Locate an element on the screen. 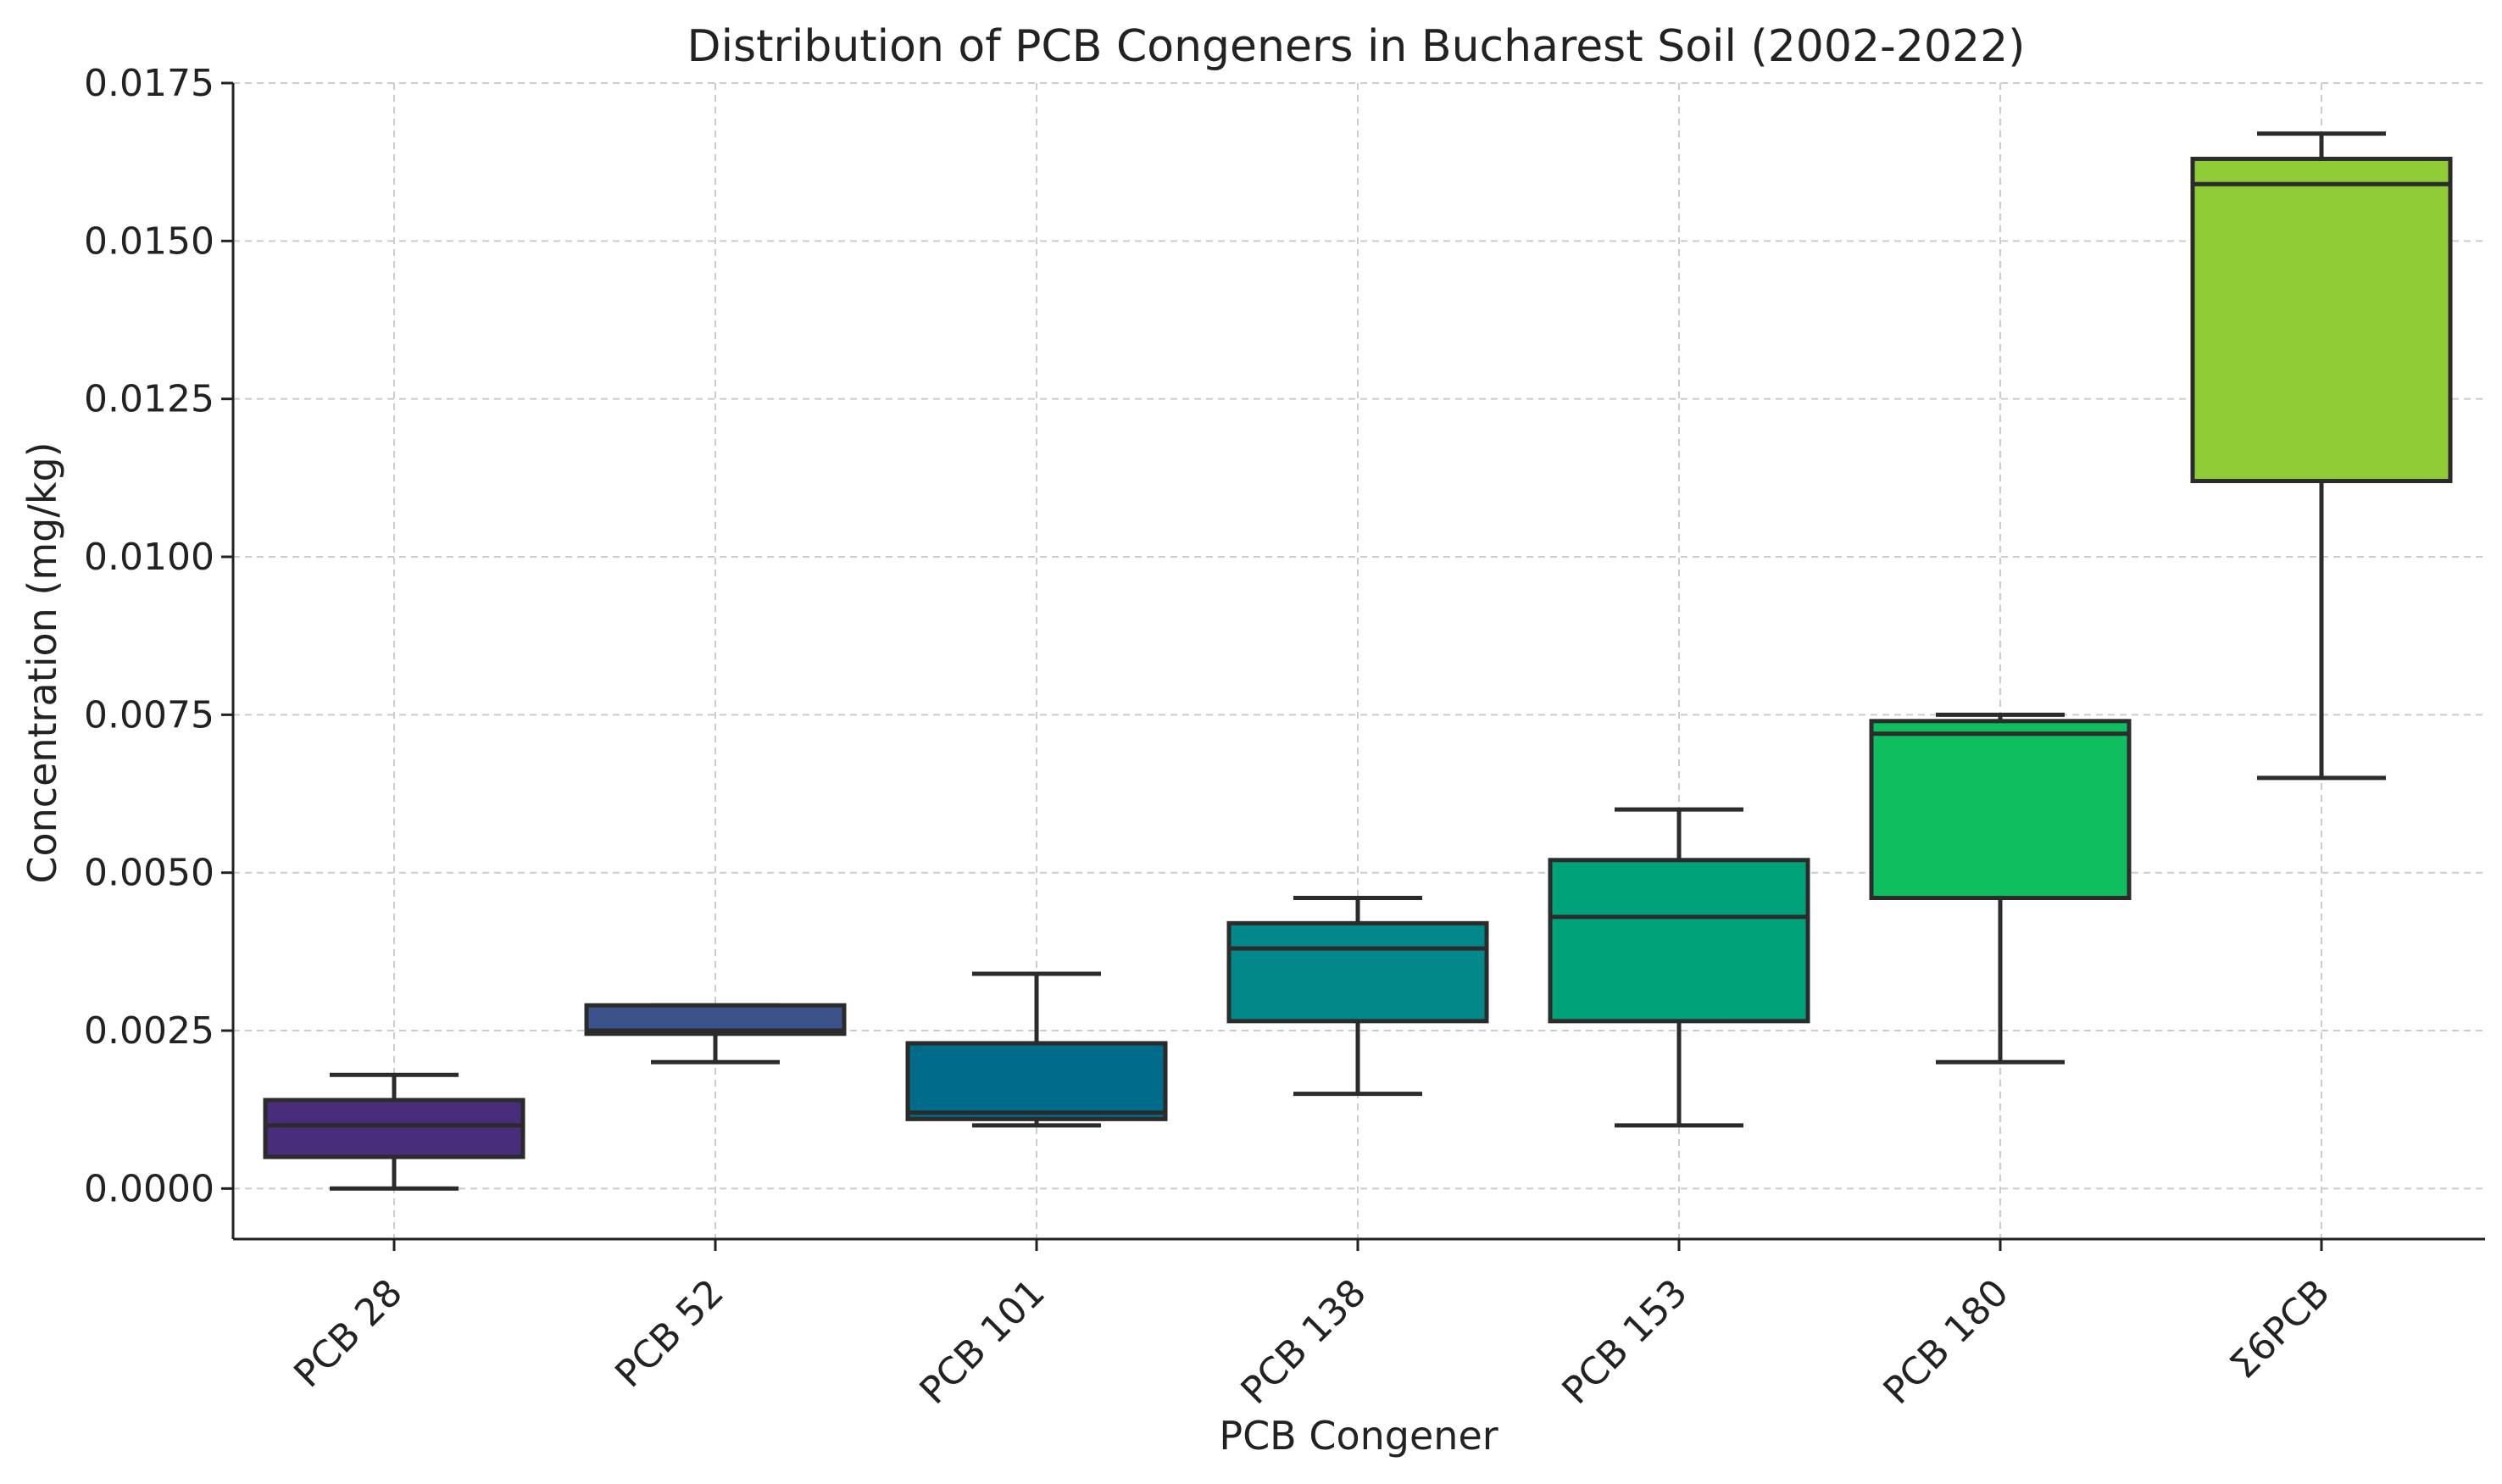 This screenshot has height=1484, width=2502. y-tick-label: 0.0050 is located at coordinates (149, 874).